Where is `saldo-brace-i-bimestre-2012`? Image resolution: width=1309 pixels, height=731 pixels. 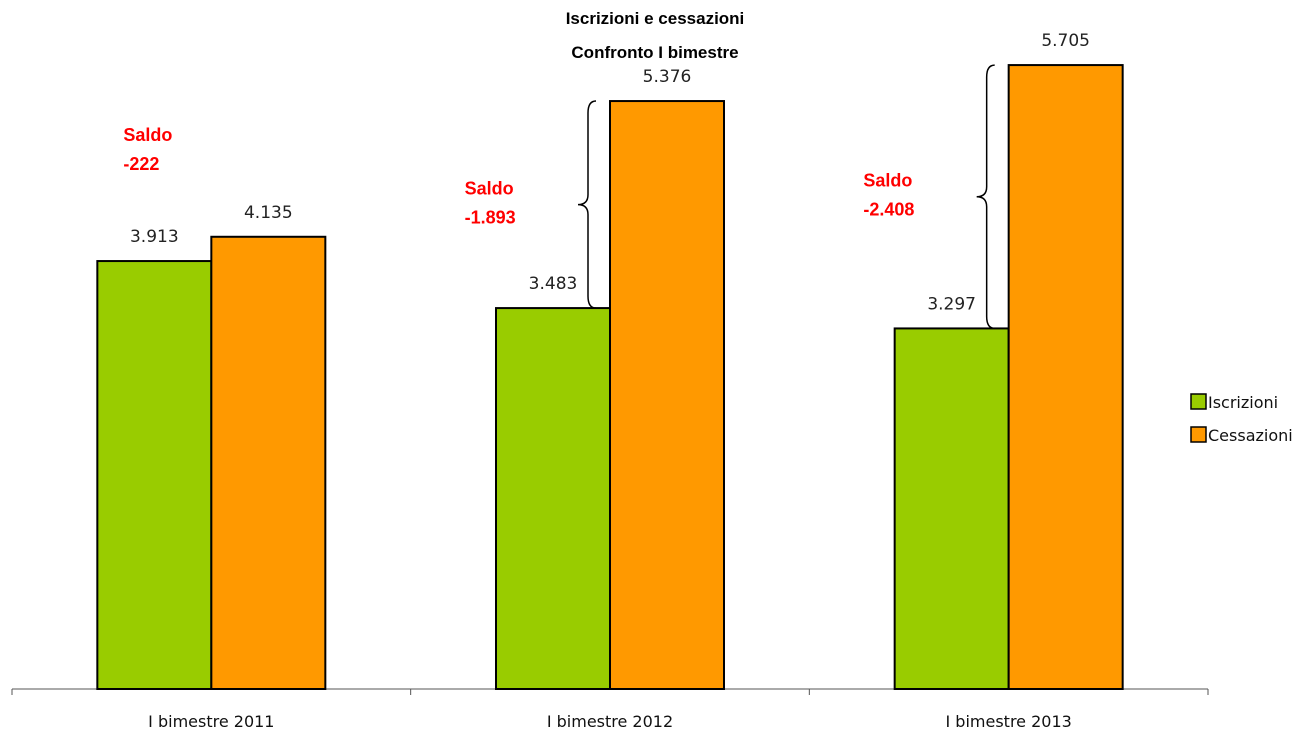 saldo-brace-i-bimestre-2012 is located at coordinates (587, 204).